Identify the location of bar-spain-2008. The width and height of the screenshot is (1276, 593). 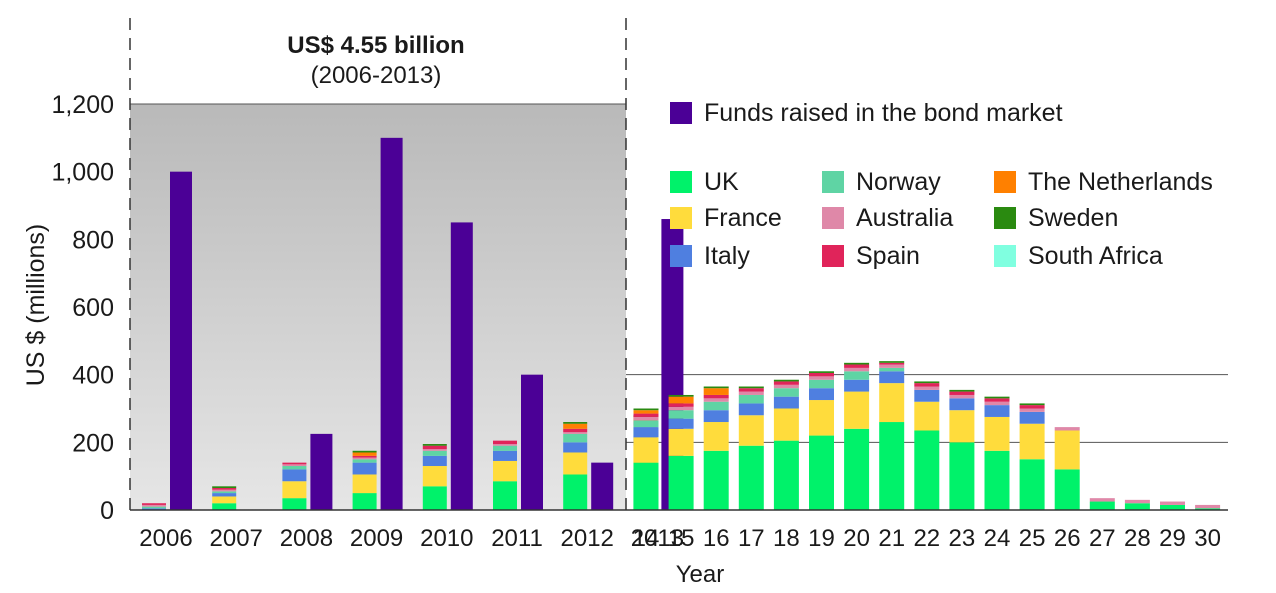
(294, 463).